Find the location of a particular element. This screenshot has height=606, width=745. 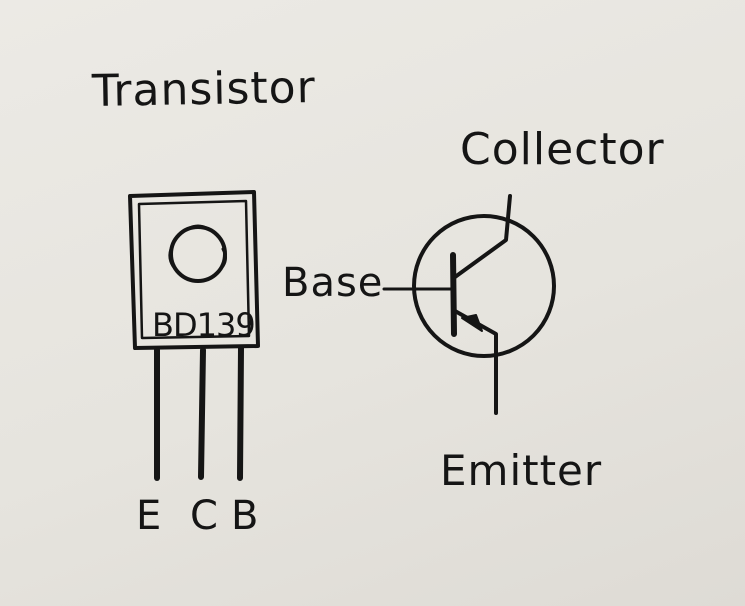

mounting-hole is located at coordinates (198, 254).